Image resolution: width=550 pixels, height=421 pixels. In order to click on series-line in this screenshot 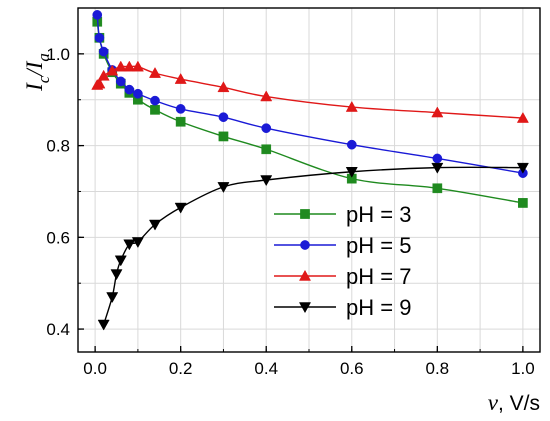, I will do `click(309, 92)`.